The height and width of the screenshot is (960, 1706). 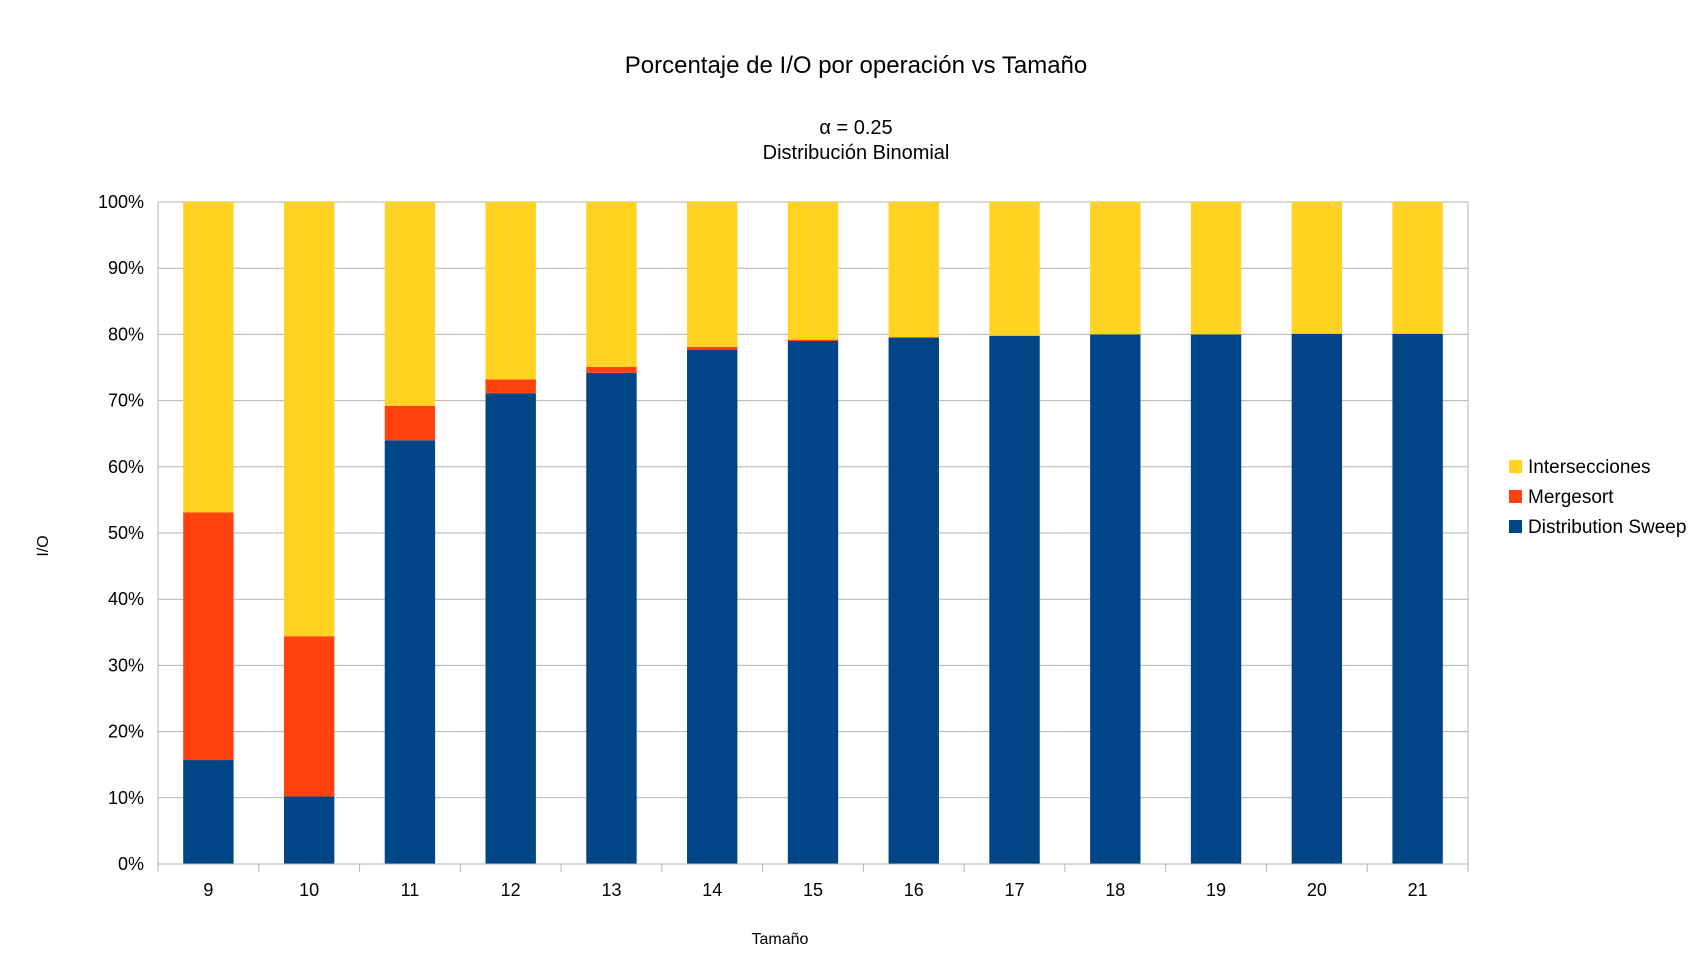 I want to click on x-tick-labels: 9 10 11 12 13 14 15 16 17 18 19 20 21, so click(x=815, y=890).